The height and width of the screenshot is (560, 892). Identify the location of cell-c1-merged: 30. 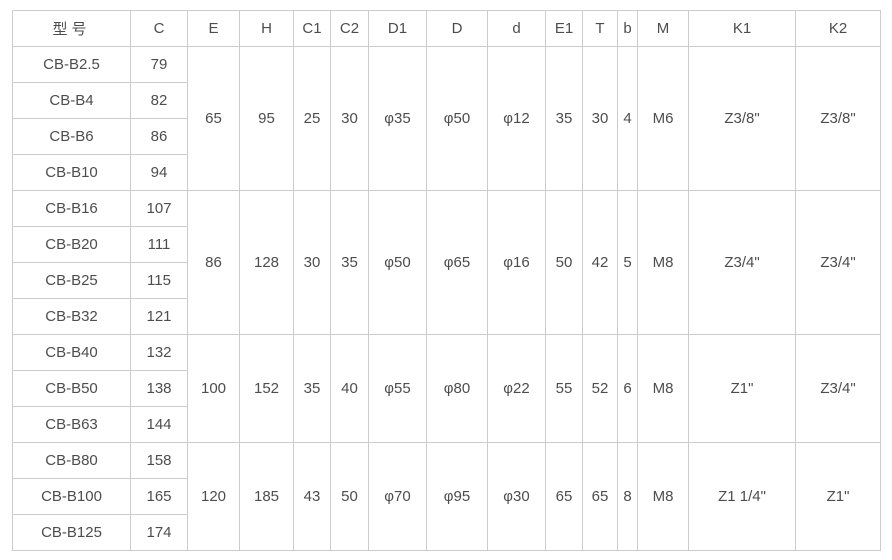
(312, 262).